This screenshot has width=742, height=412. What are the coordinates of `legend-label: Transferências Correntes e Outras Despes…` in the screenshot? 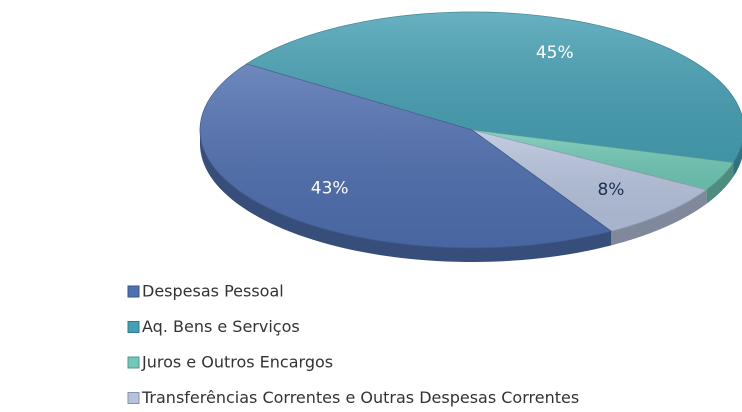 It's located at (360, 397).